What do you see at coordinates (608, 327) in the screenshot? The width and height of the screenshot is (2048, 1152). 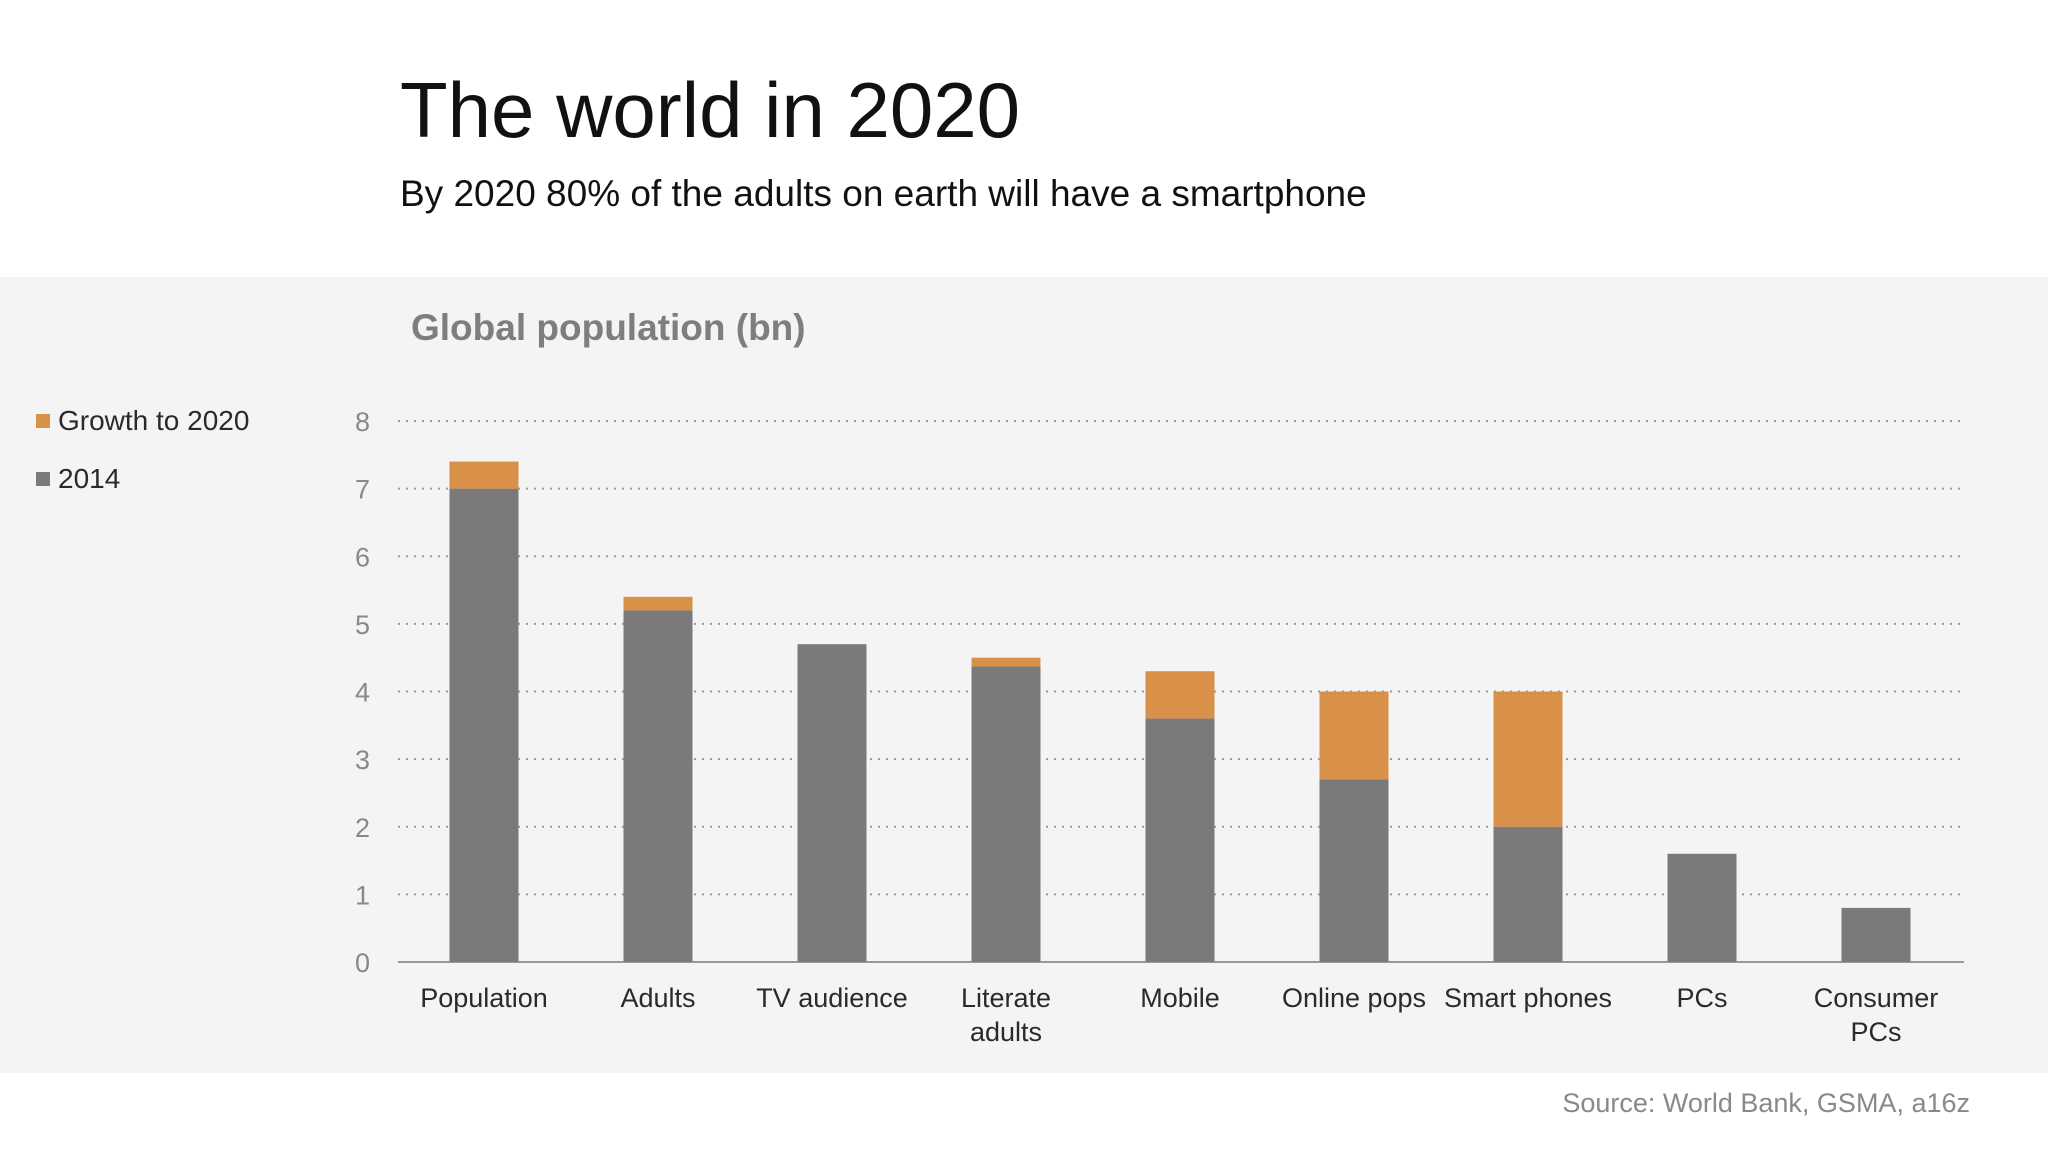 I see `chart-title: Global population (bn)` at bounding box center [608, 327].